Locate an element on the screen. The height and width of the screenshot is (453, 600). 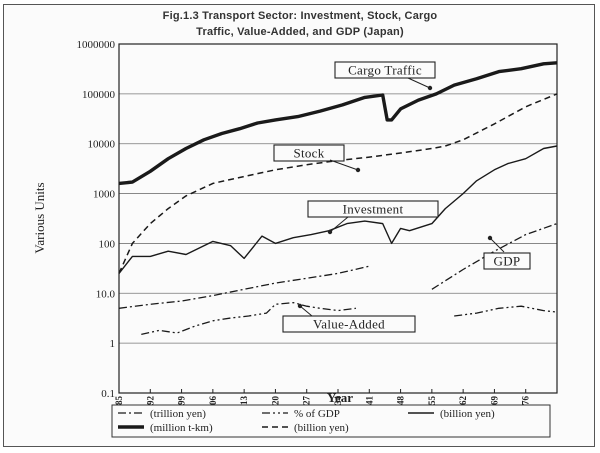
y-tick-label: 100 is located at coordinates (107, 244).